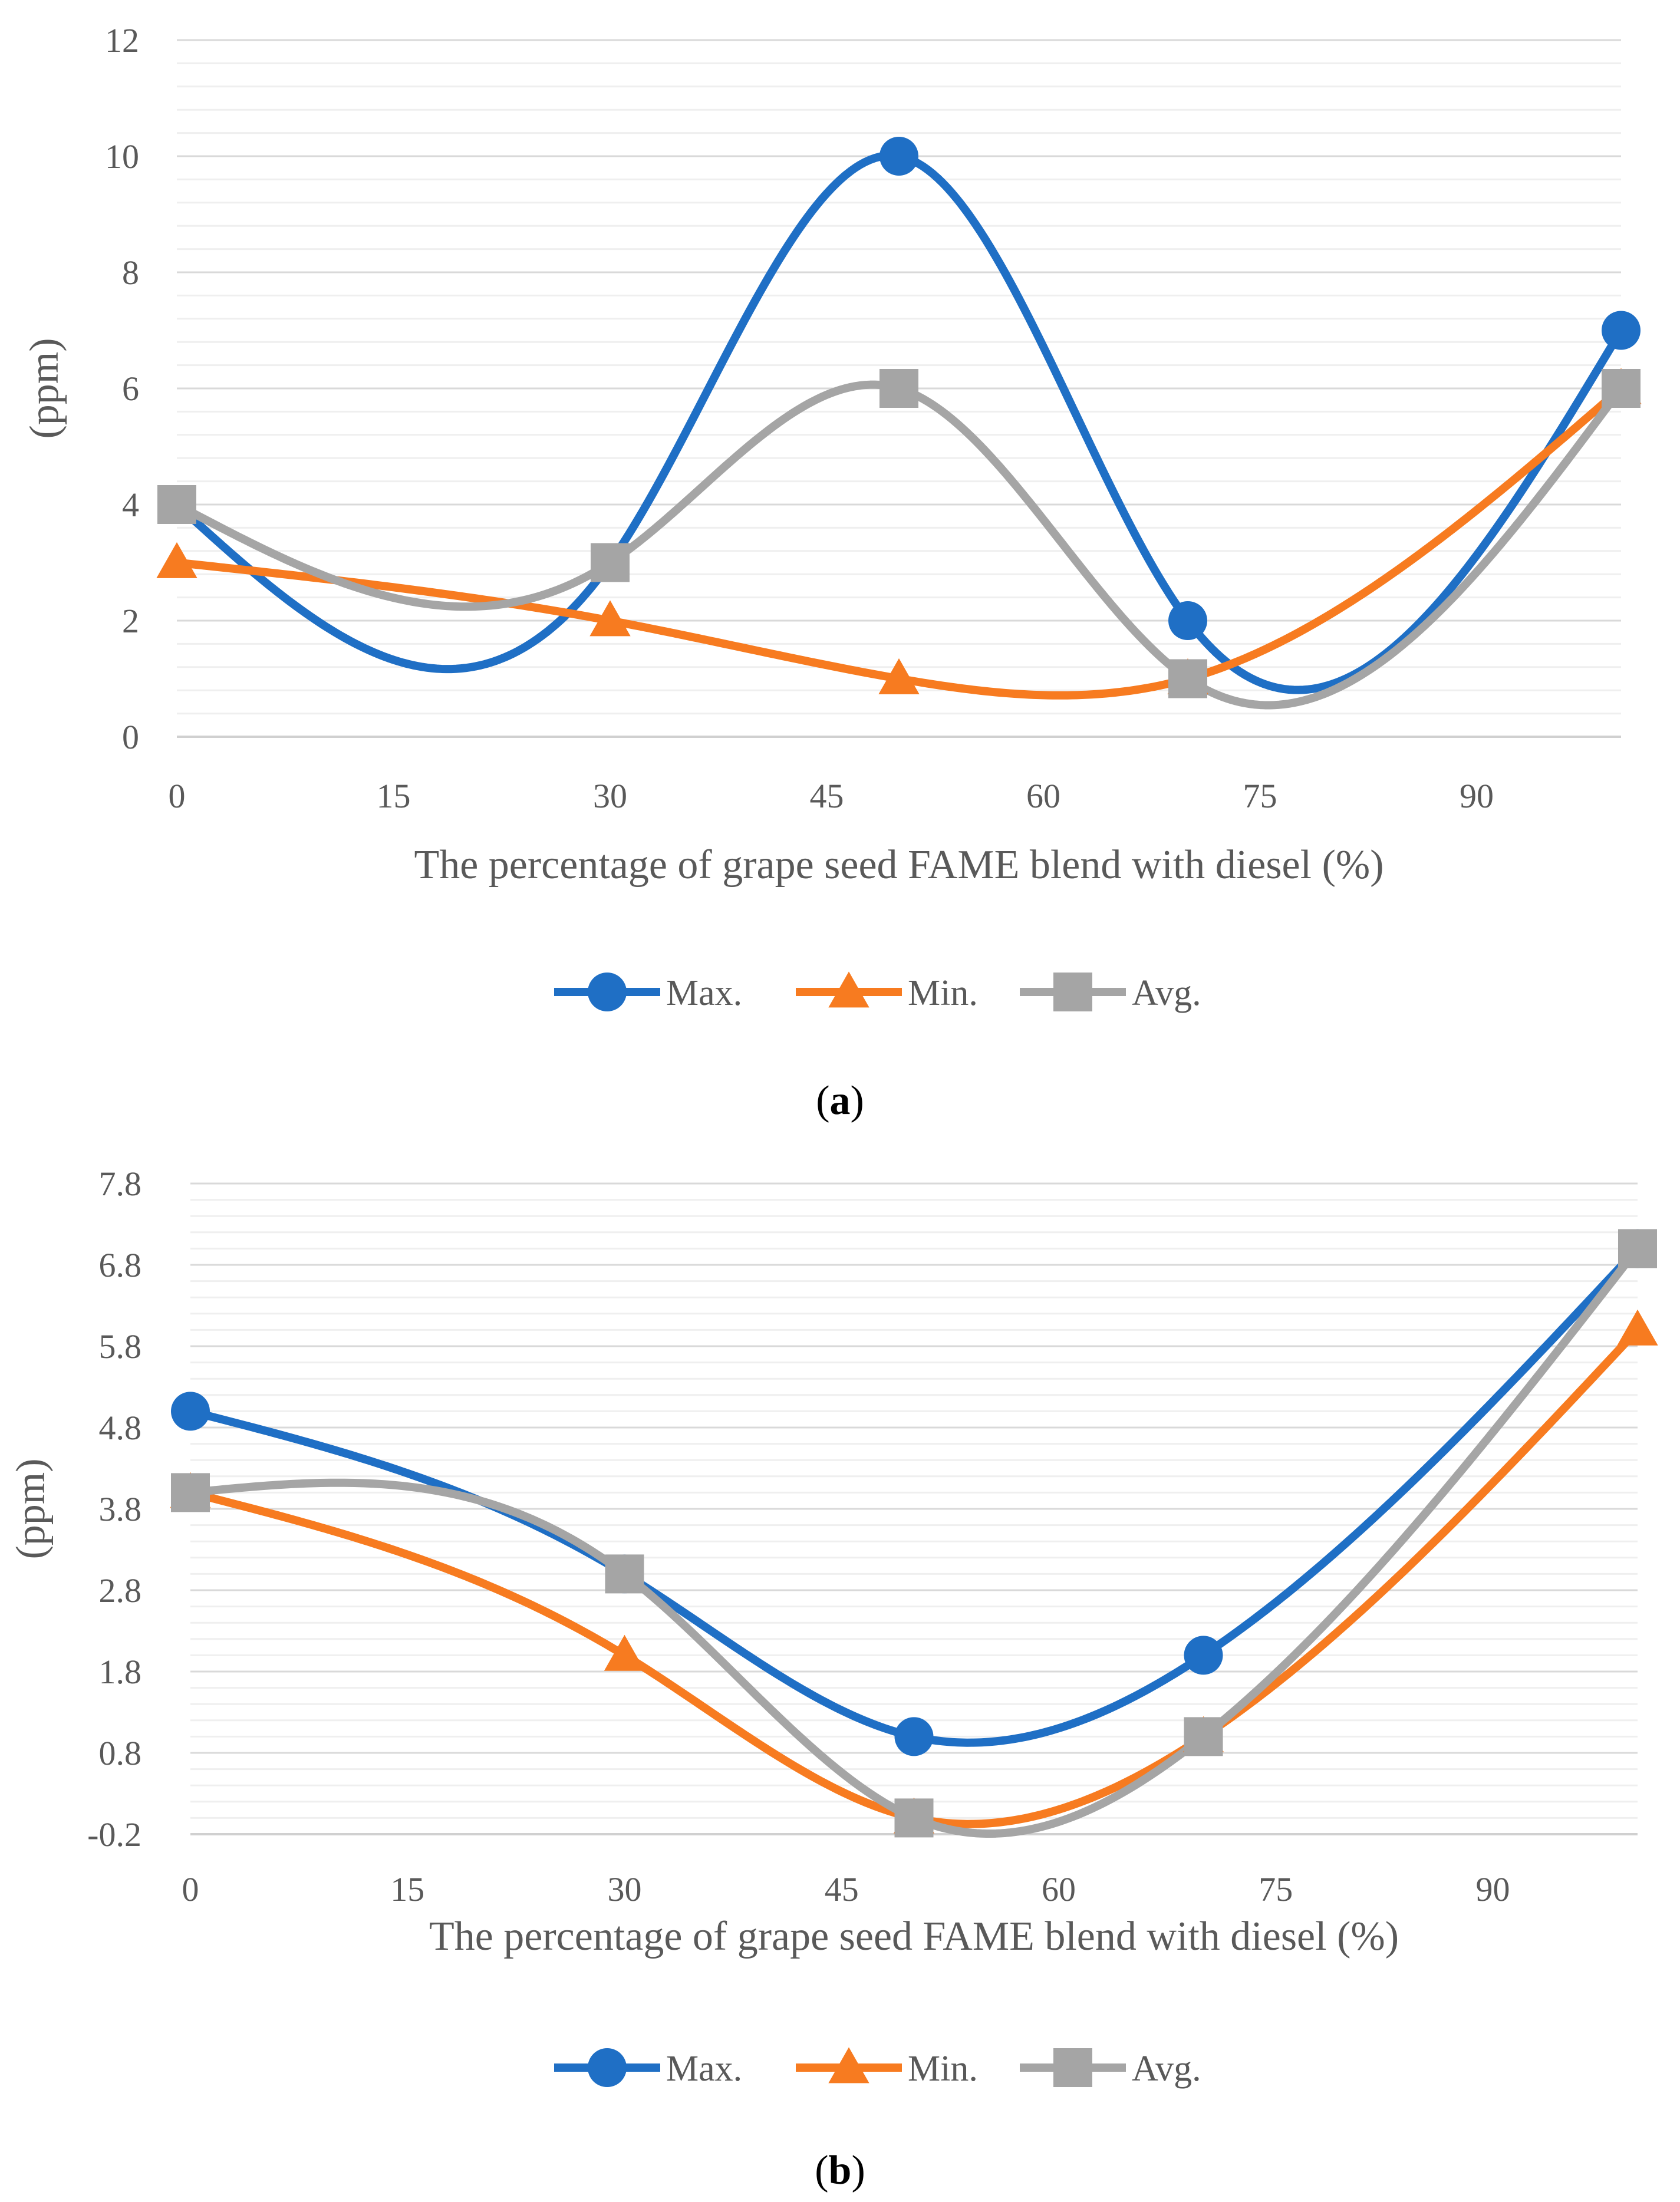 This screenshot has height=2202, width=1680. I want to click on y-tick-label: 8, so click(130, 272).